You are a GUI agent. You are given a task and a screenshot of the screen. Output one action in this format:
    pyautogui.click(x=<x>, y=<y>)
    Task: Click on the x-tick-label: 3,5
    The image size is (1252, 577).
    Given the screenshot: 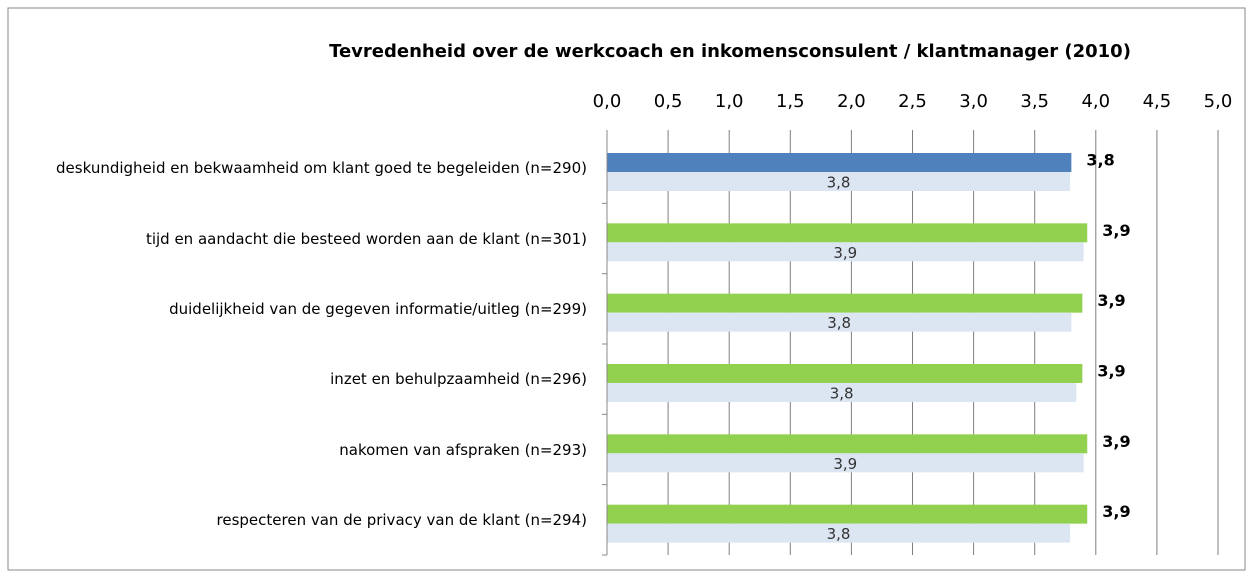 What is the action you would take?
    pyautogui.click(x=1034, y=101)
    